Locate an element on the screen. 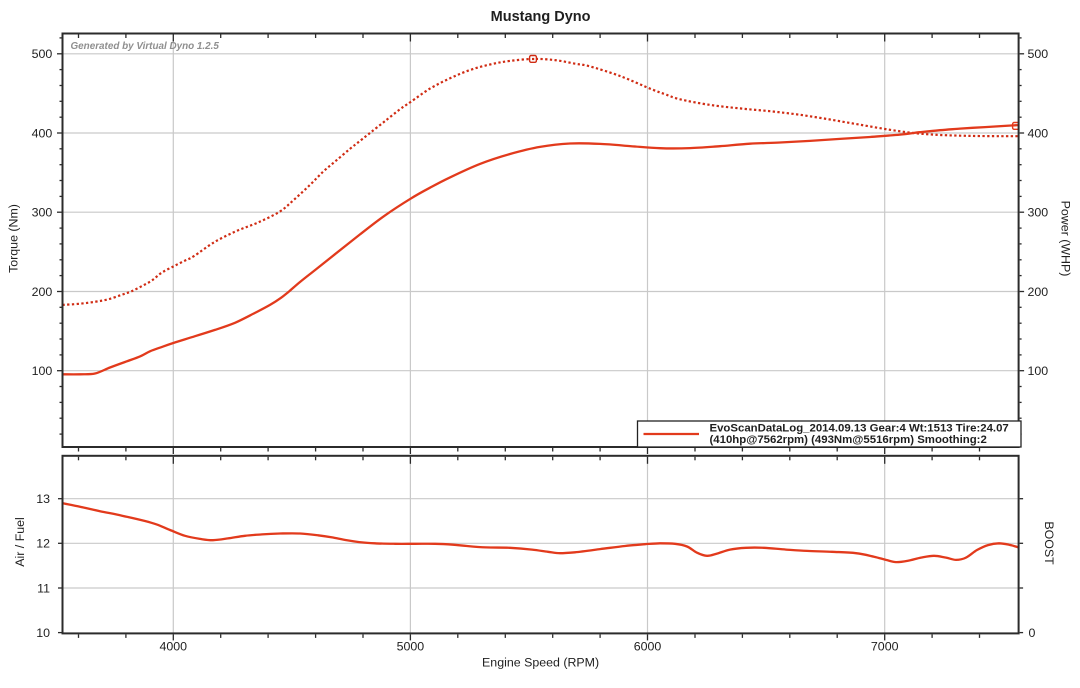  svg-text: Air / Fuel is located at coordinates (20, 542).